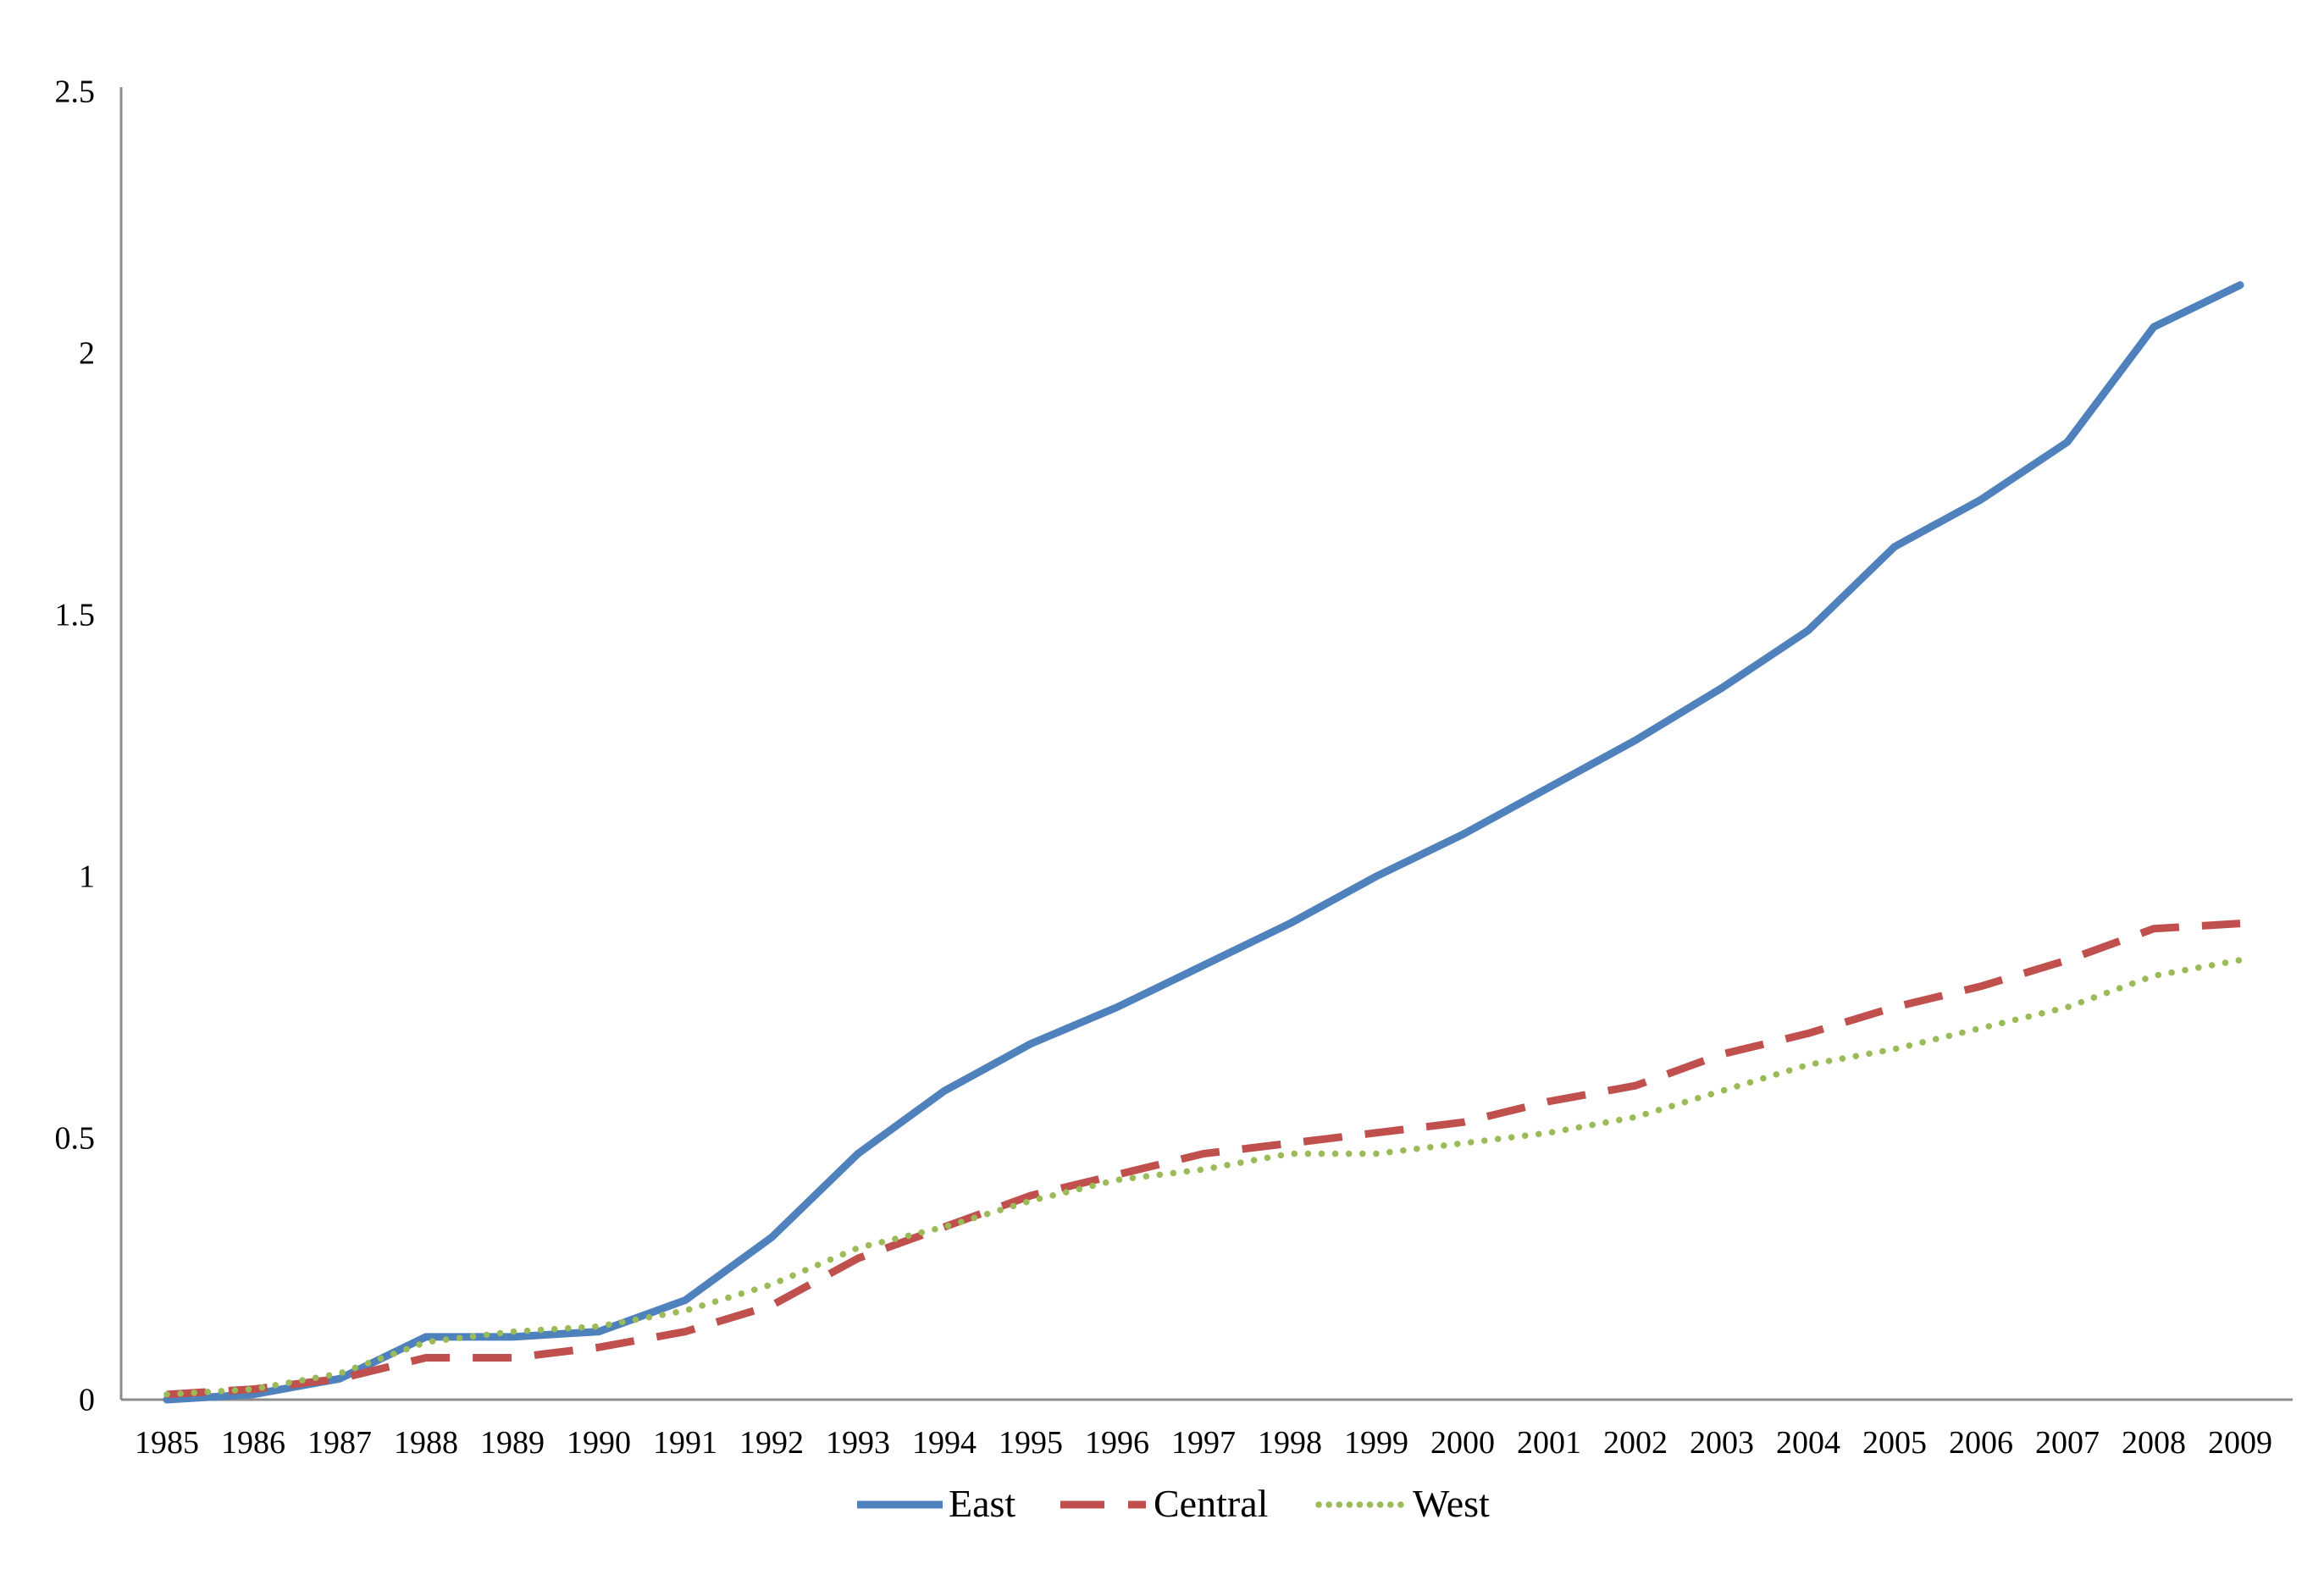 The height and width of the screenshot is (1569, 2324). I want to click on x-tick-label: 2005, so click(1894, 1443).